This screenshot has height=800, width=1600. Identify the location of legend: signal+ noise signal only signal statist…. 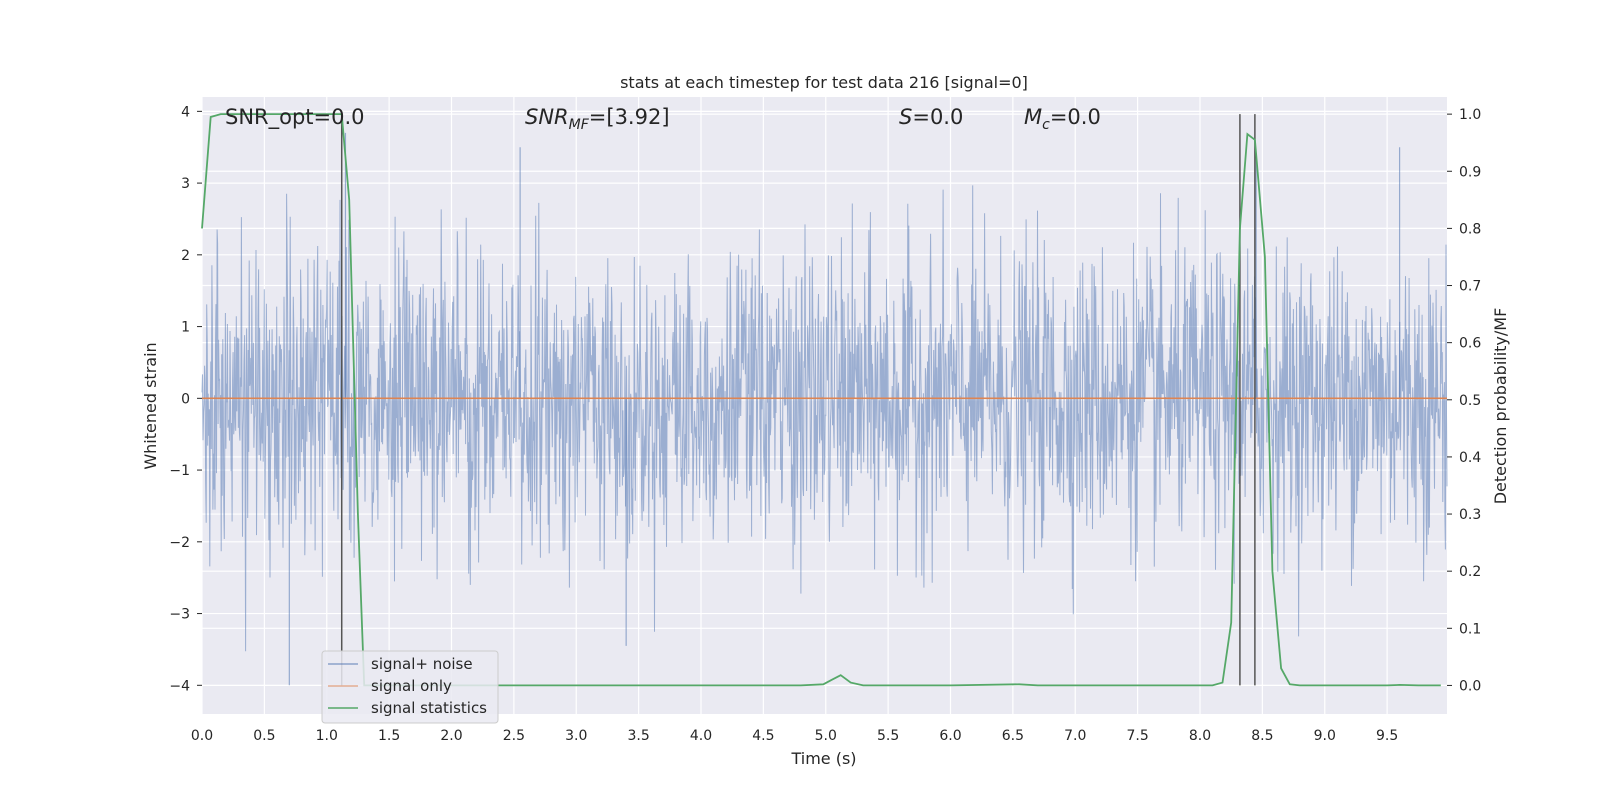
(410, 687).